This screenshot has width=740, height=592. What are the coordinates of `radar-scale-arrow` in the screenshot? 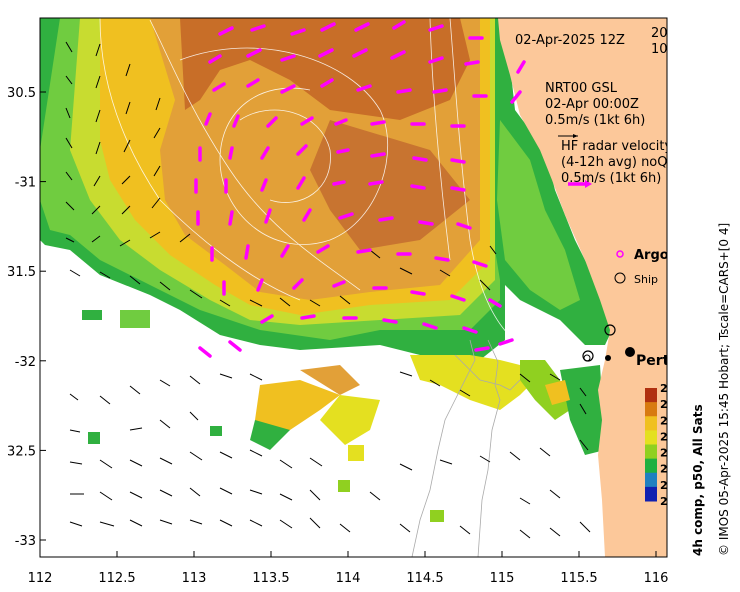 It's located at (575, 161).